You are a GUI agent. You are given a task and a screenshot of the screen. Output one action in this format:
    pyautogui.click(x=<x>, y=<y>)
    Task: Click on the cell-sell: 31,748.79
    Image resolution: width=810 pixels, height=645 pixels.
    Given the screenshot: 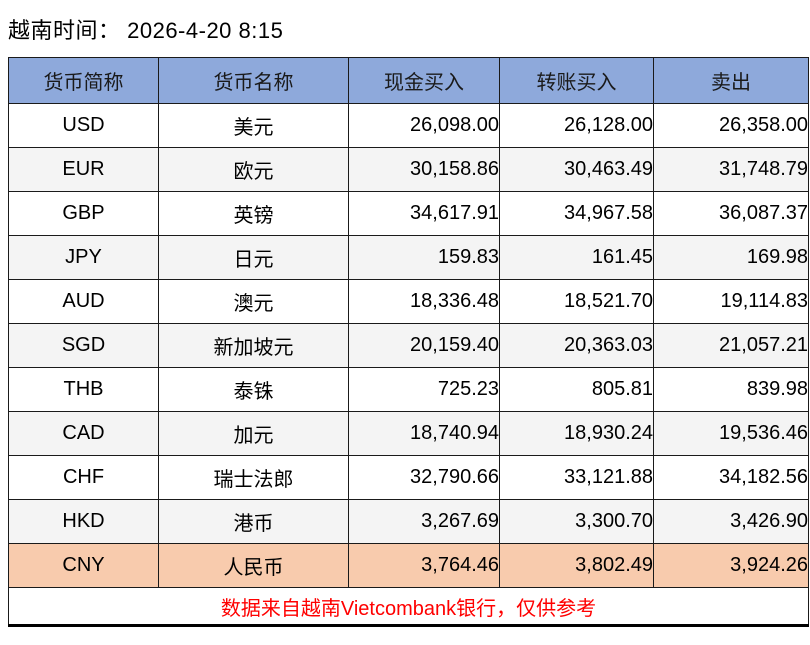 What is the action you would take?
    pyautogui.click(x=731, y=169)
    